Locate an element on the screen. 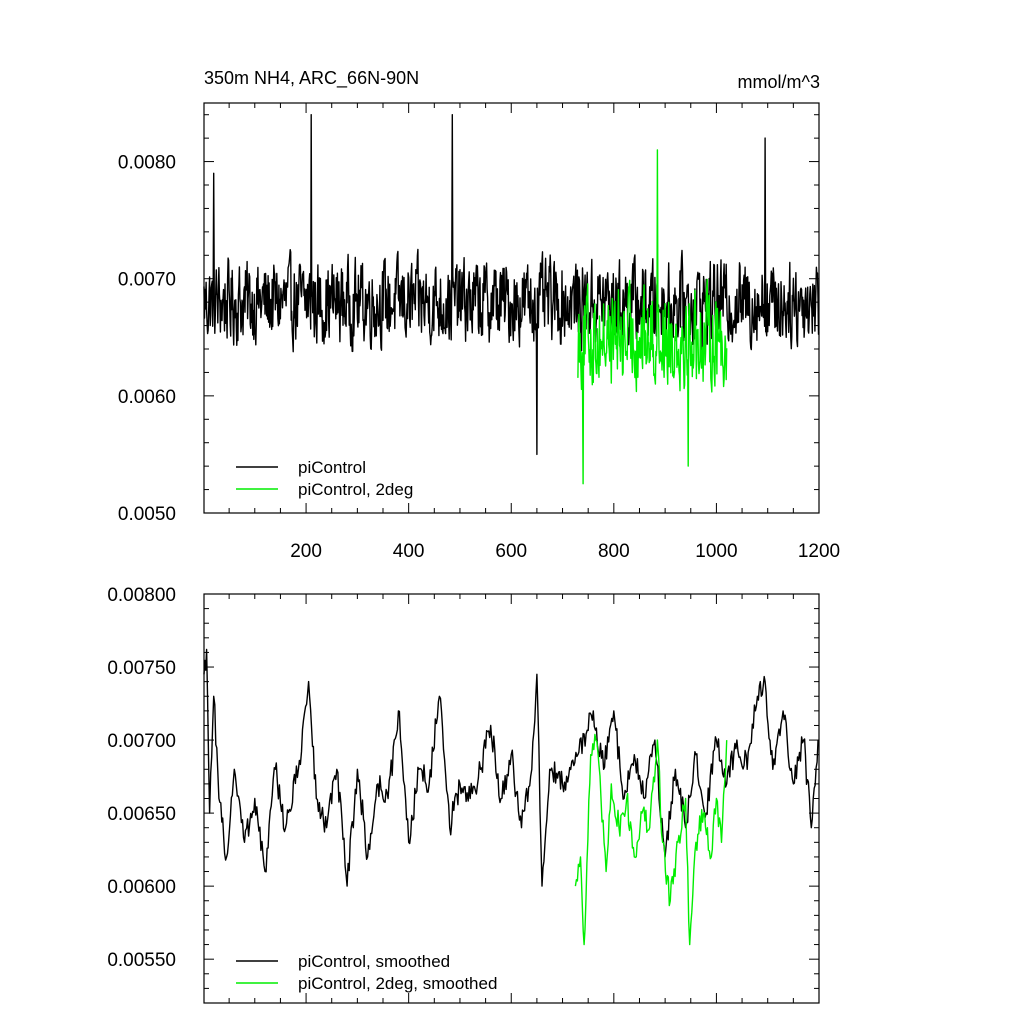 The image size is (1024, 1024). y-tick-label: 0.0070 is located at coordinates (147, 280).